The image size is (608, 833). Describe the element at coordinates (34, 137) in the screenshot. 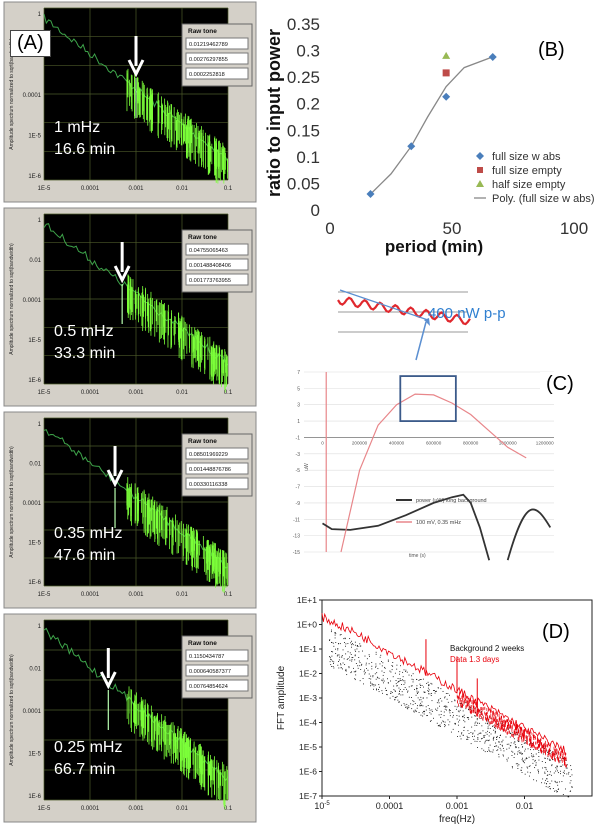

I see `y-tick-label: 1E-5` at that location.